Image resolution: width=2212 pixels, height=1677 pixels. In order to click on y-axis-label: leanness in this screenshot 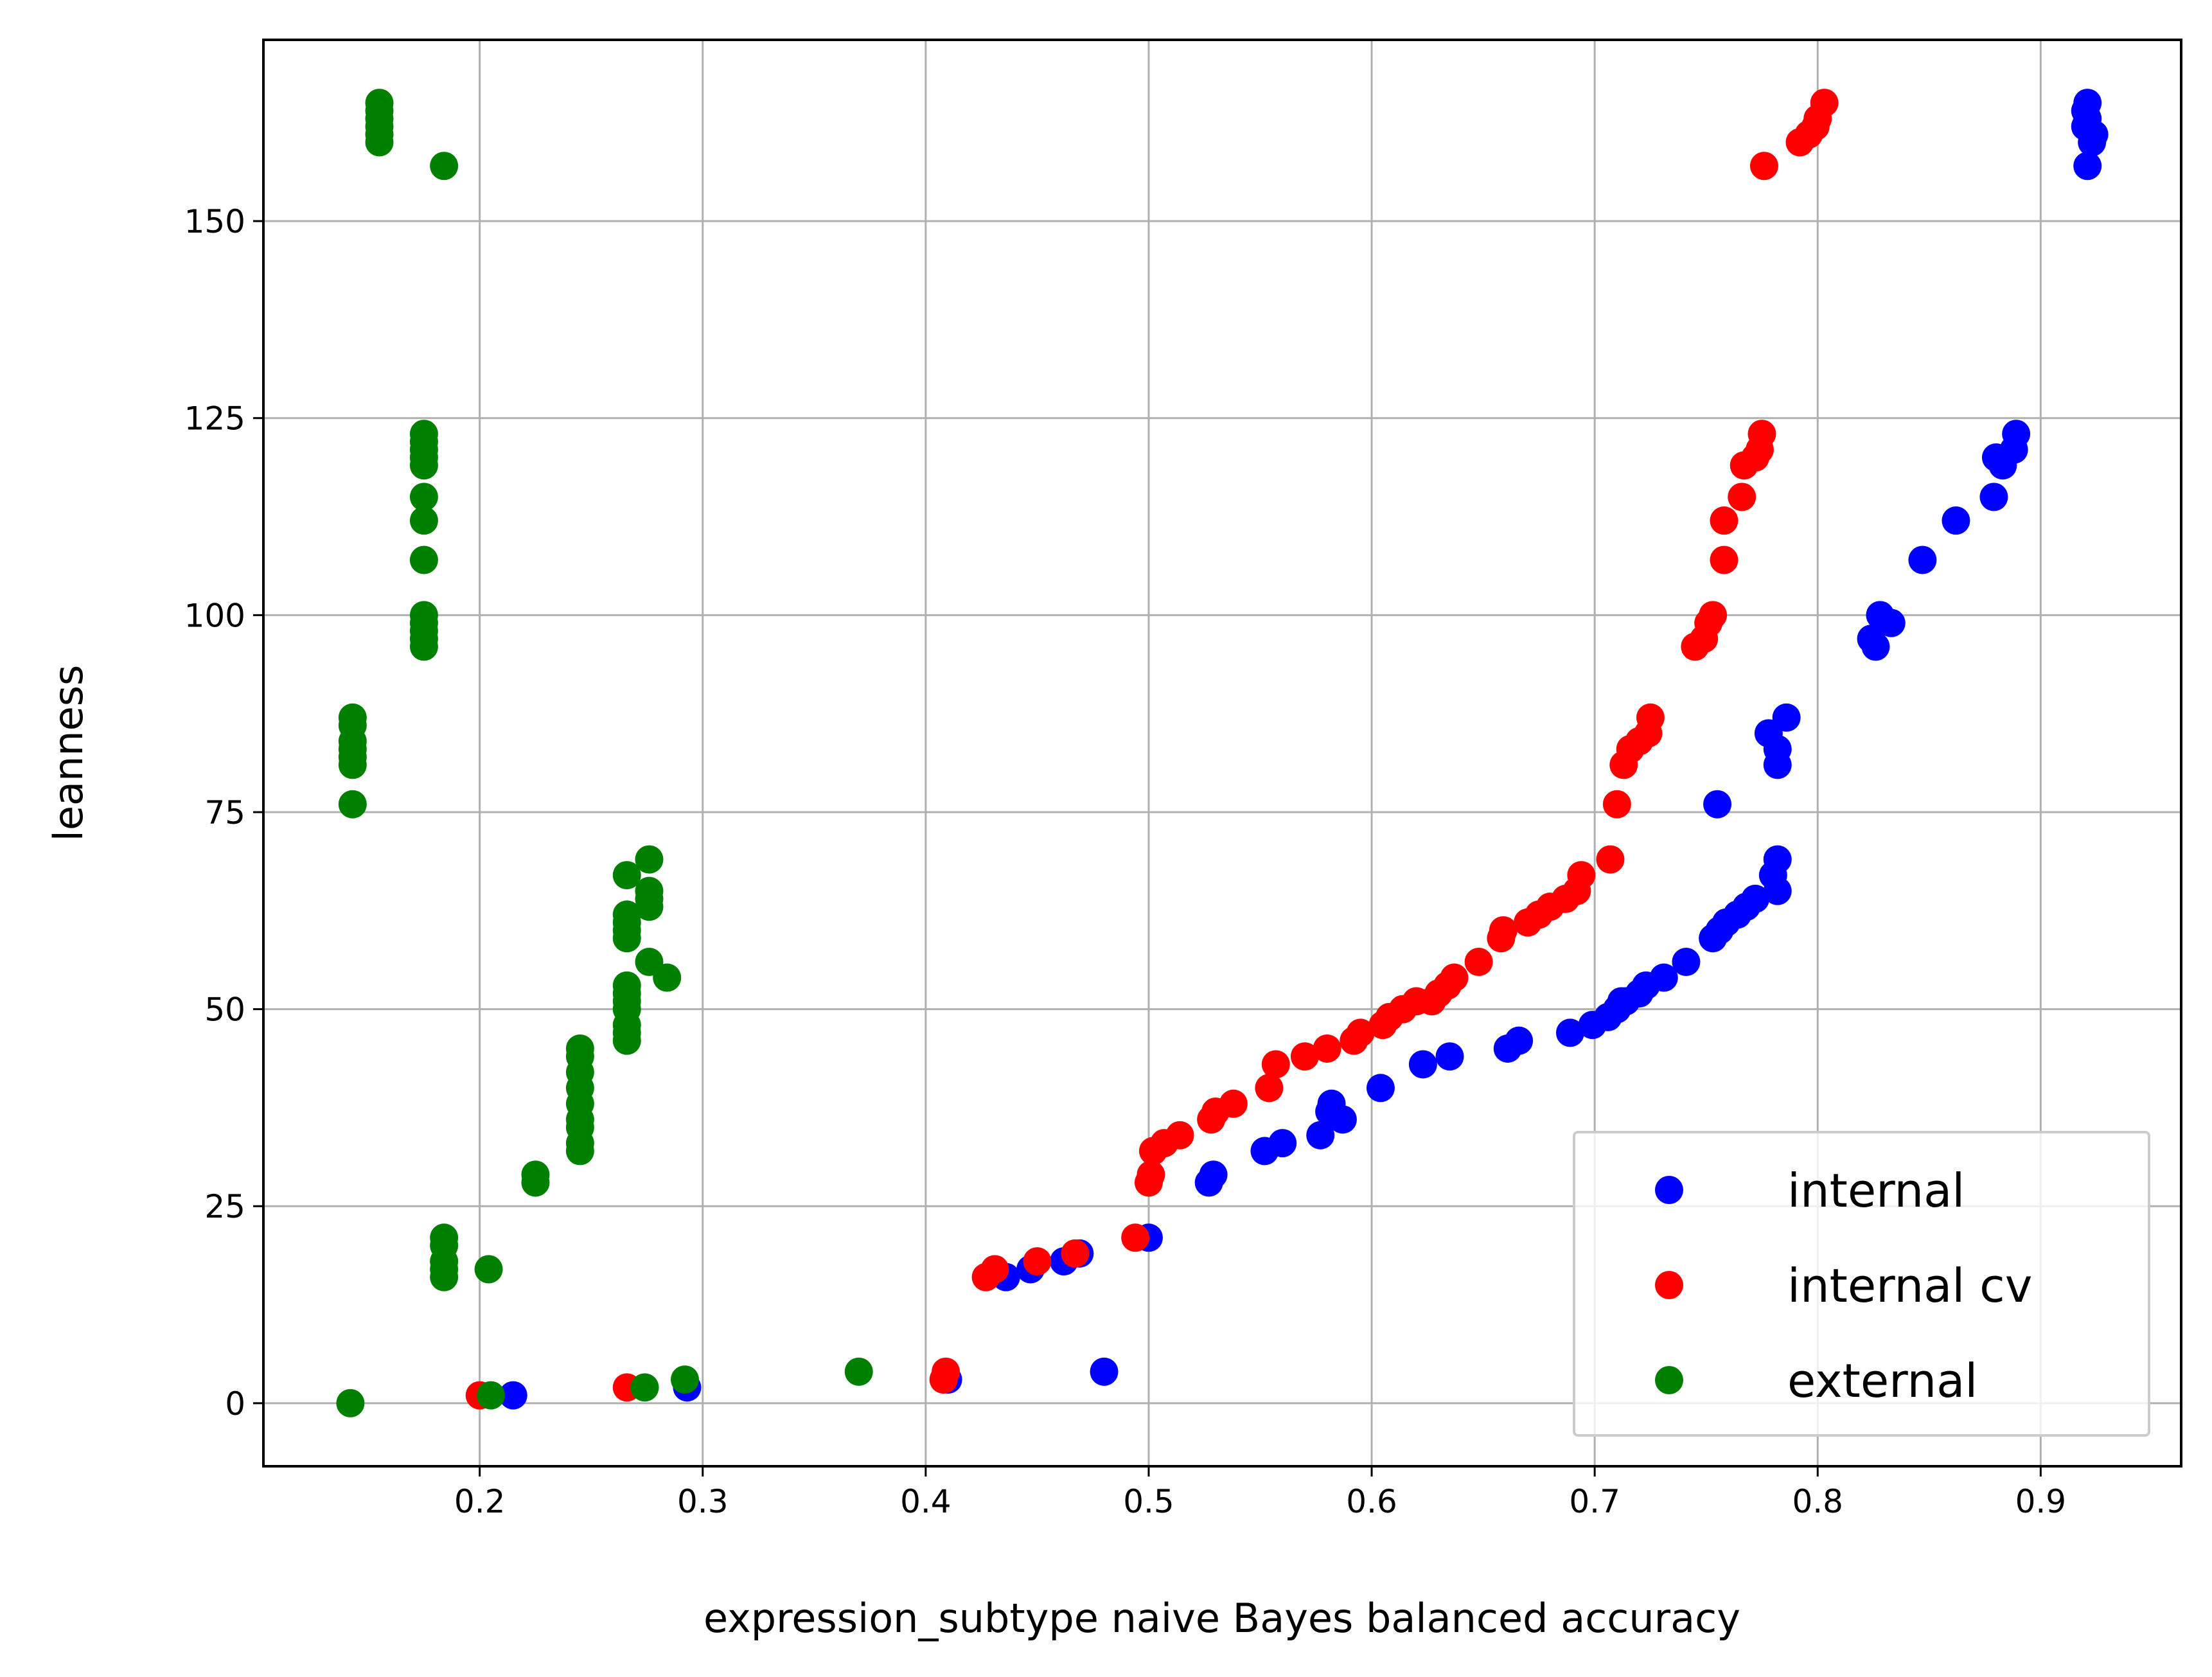, I will do `click(68, 753)`.